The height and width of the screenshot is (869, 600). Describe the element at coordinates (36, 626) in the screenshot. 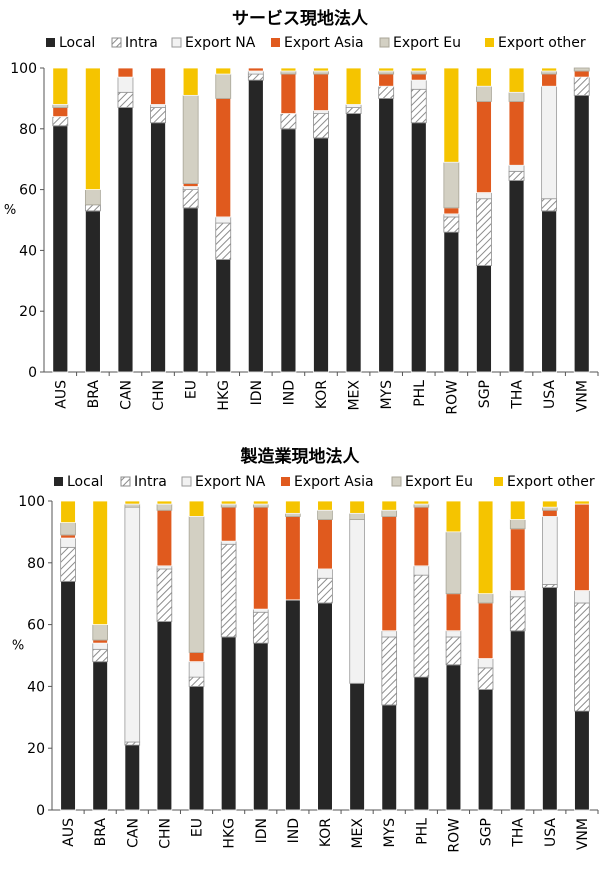

I see `y-tick-label: 60` at that location.